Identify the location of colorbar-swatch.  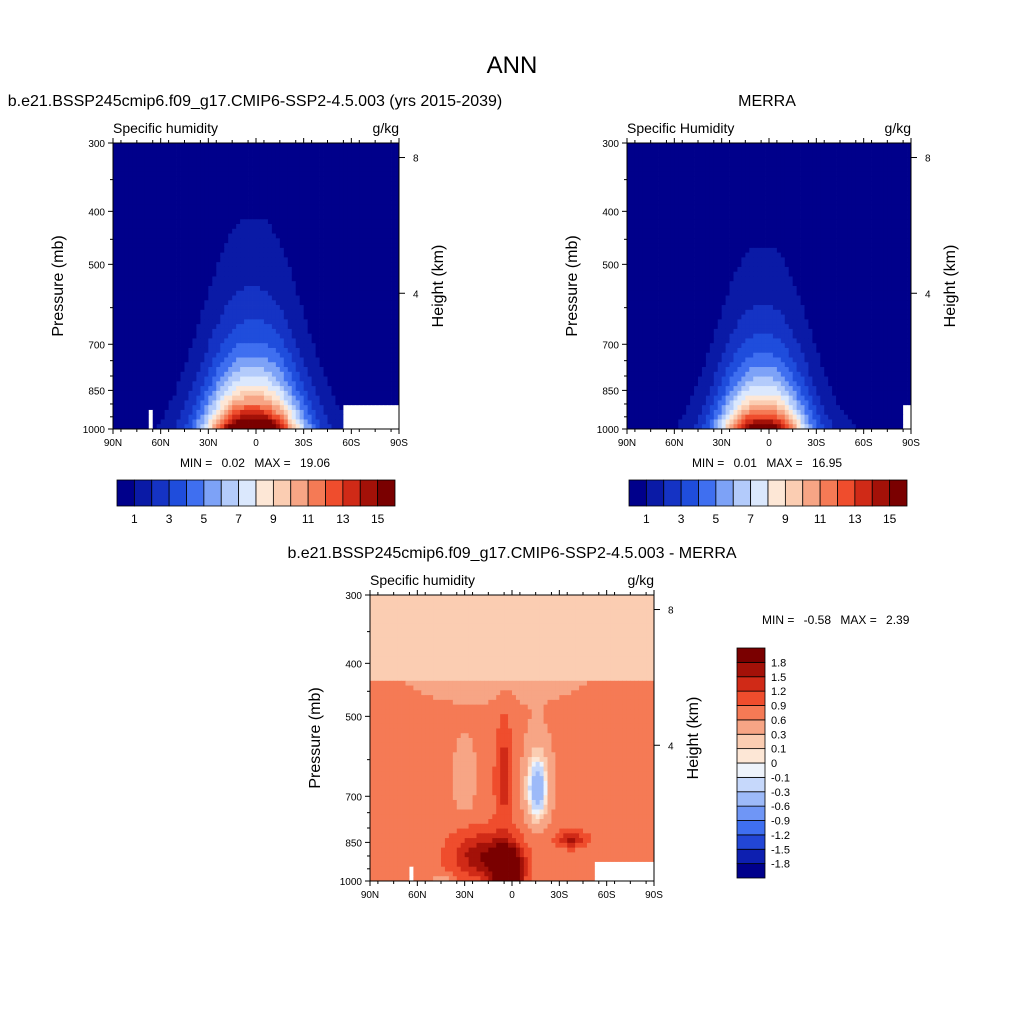
(299, 493).